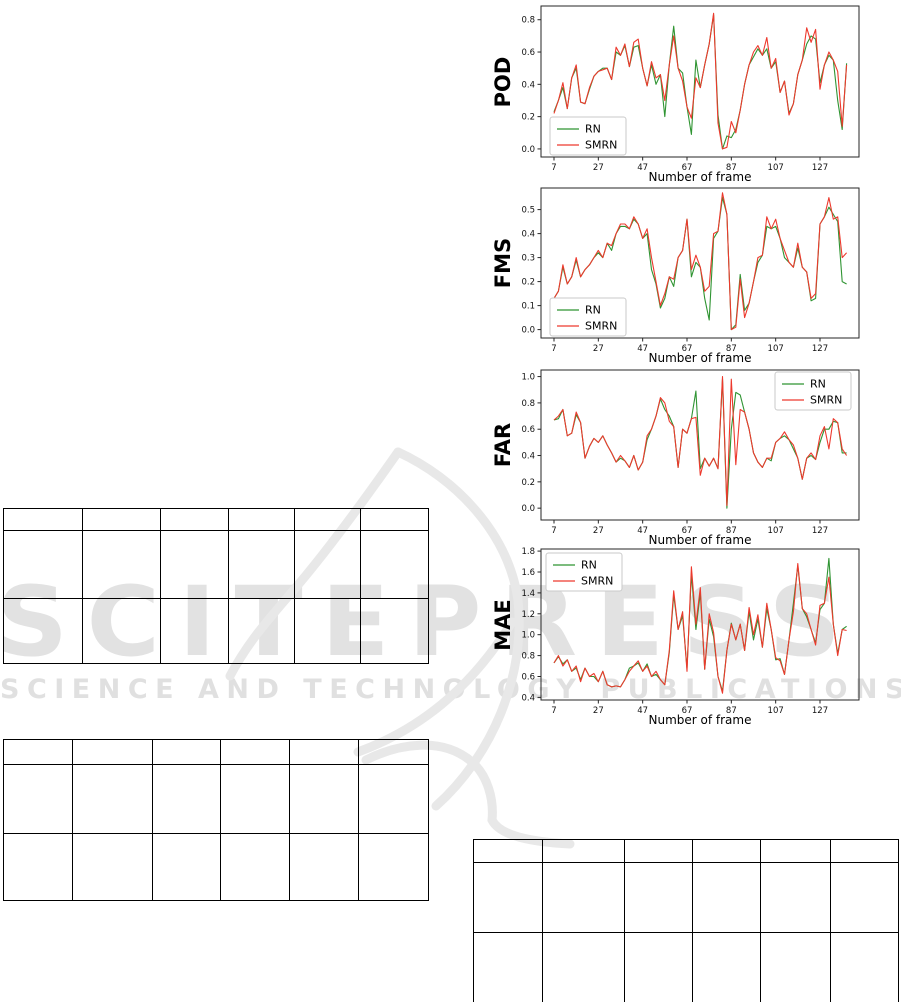 The width and height of the screenshot is (901, 1002). What do you see at coordinates (528, 615) in the screenshot?
I see `svg-text: 1.2` at bounding box center [528, 615].